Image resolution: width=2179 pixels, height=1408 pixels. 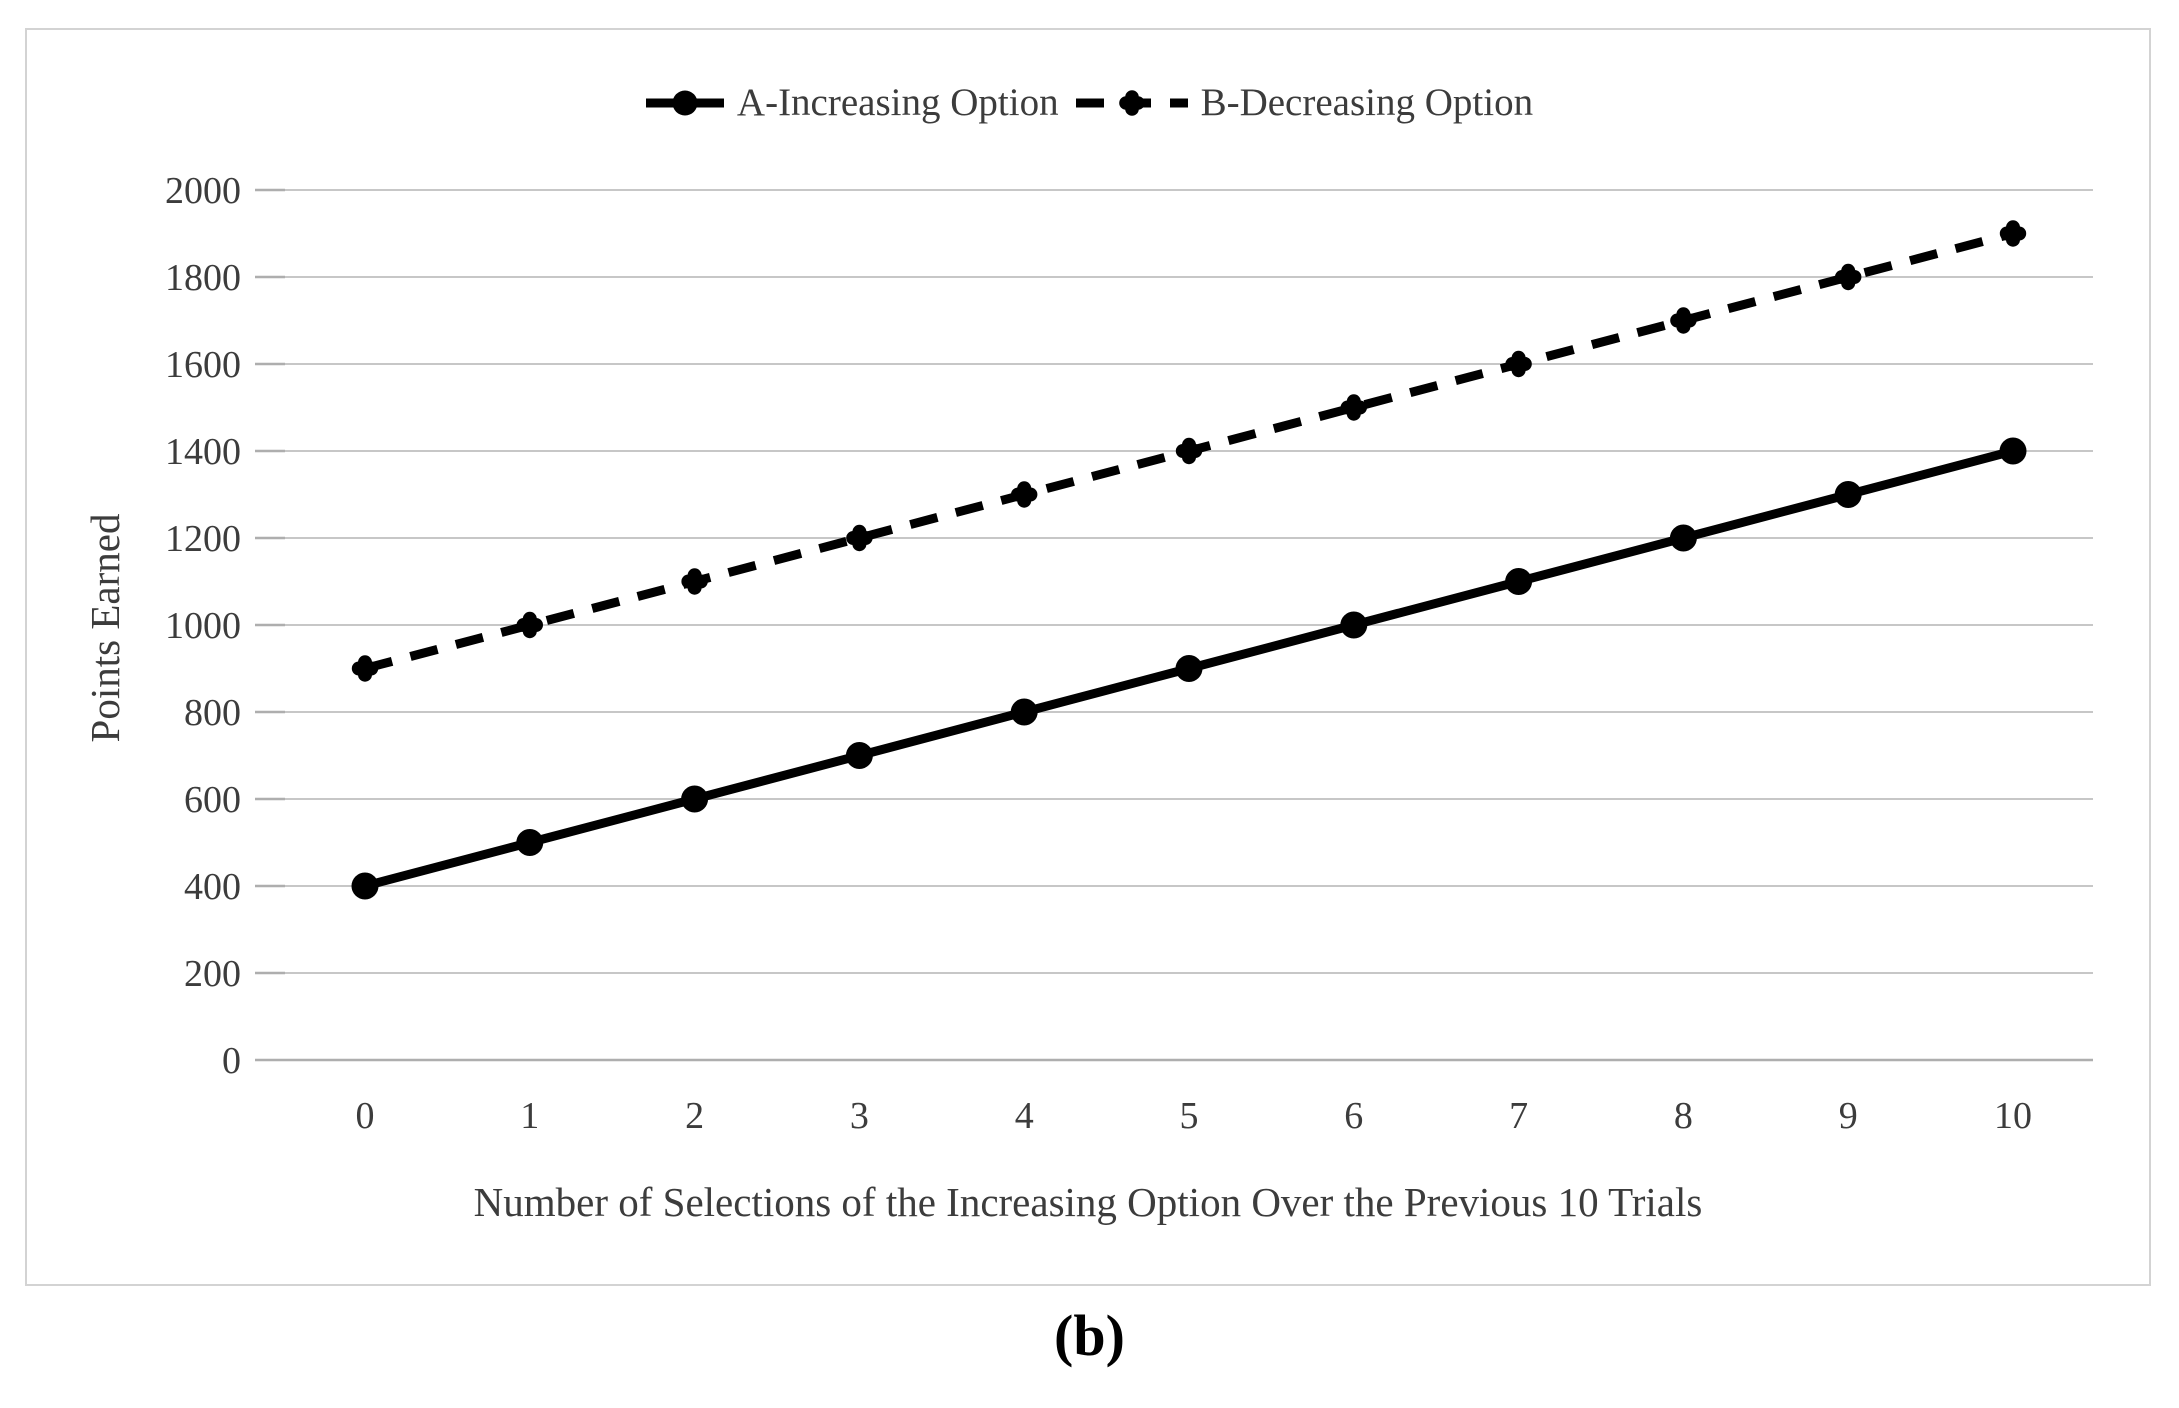 I want to click on legend-item-decreasing: B-Decreasing Option, so click(x=1303, y=102).